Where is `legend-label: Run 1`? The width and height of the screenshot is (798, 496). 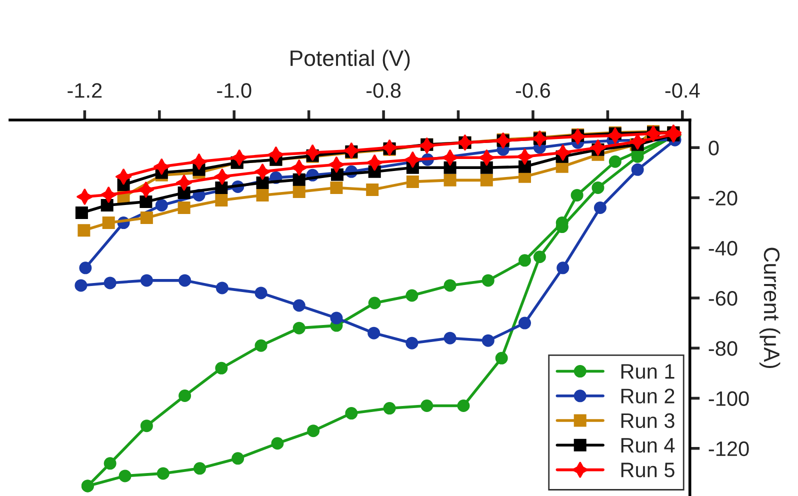 legend-label: Run 1 is located at coordinates (647, 371).